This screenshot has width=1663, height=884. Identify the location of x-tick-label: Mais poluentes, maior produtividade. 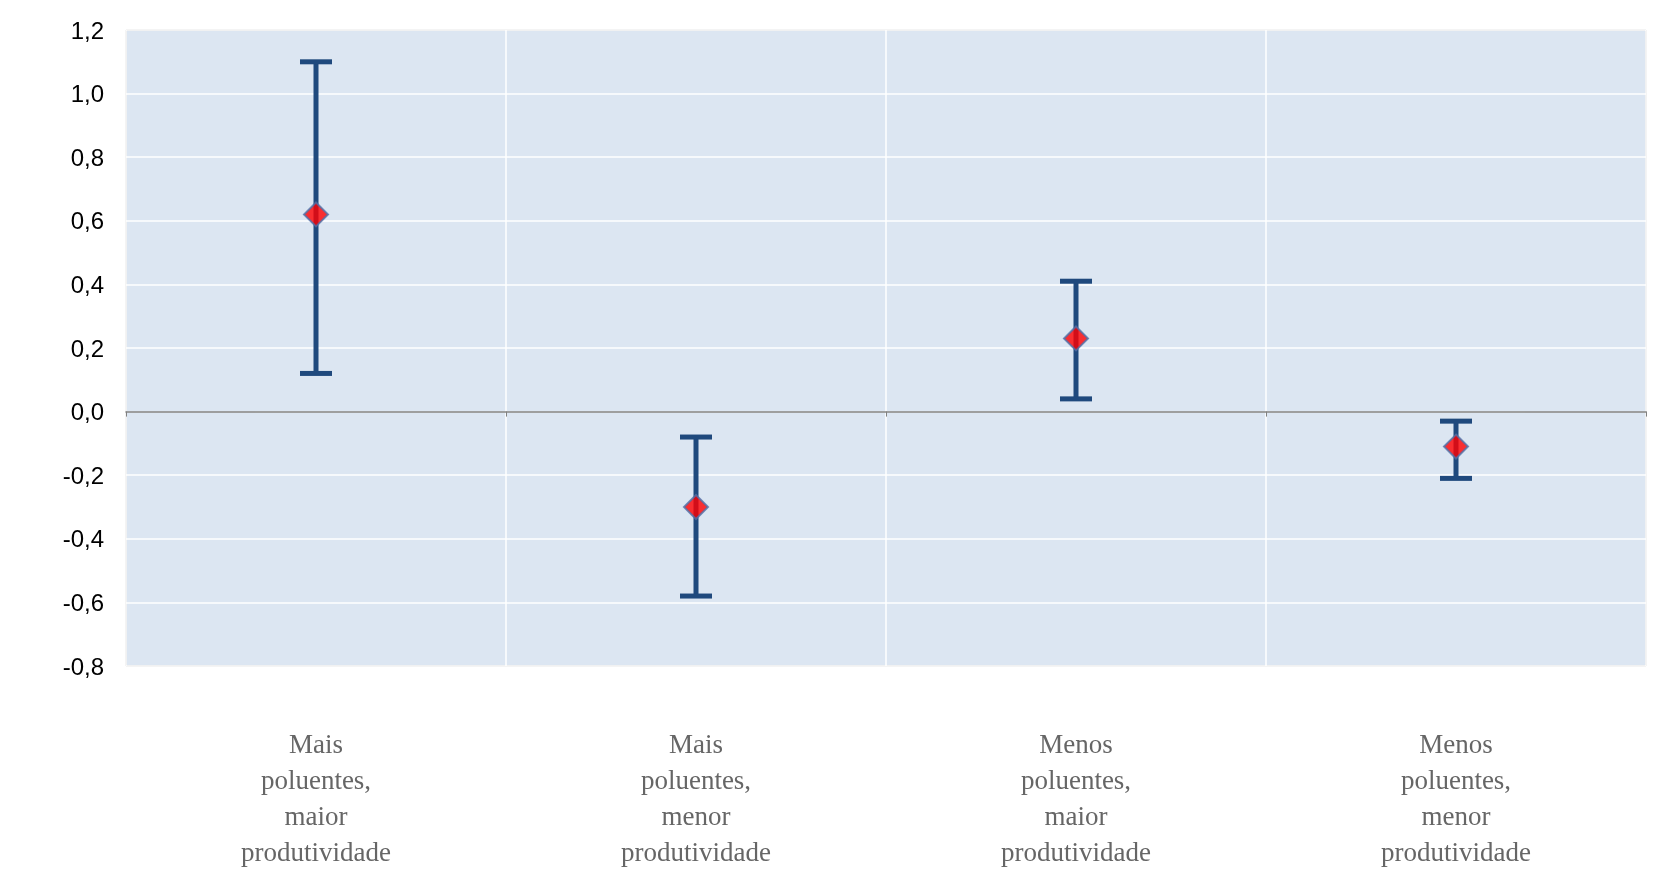
(316, 798).